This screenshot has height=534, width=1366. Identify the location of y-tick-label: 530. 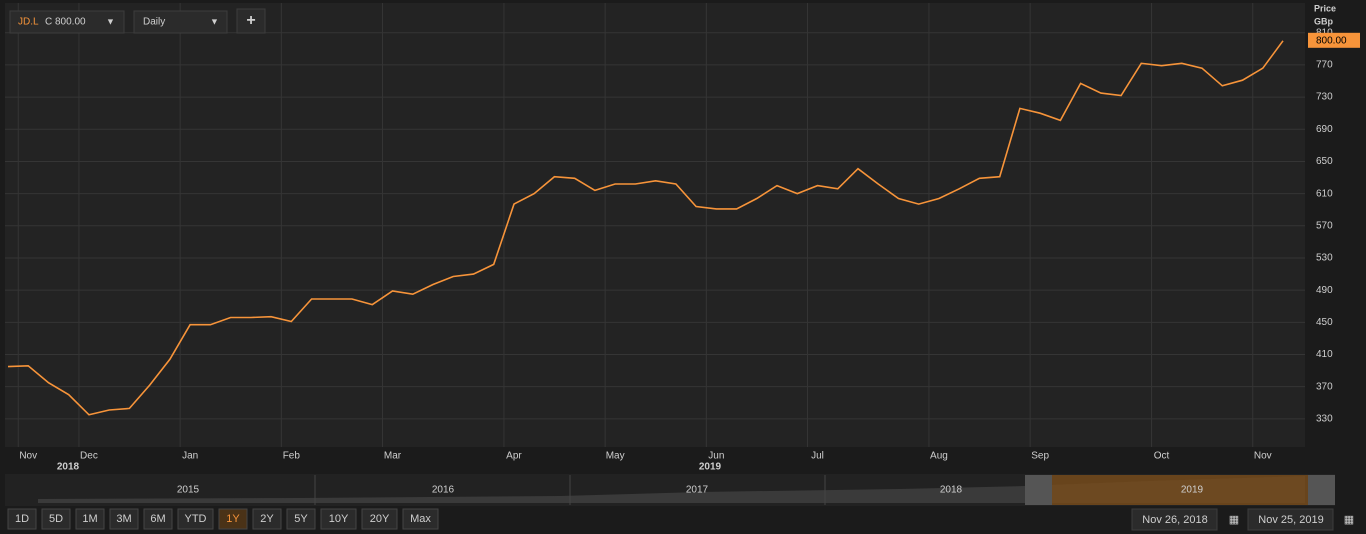
(1324, 258).